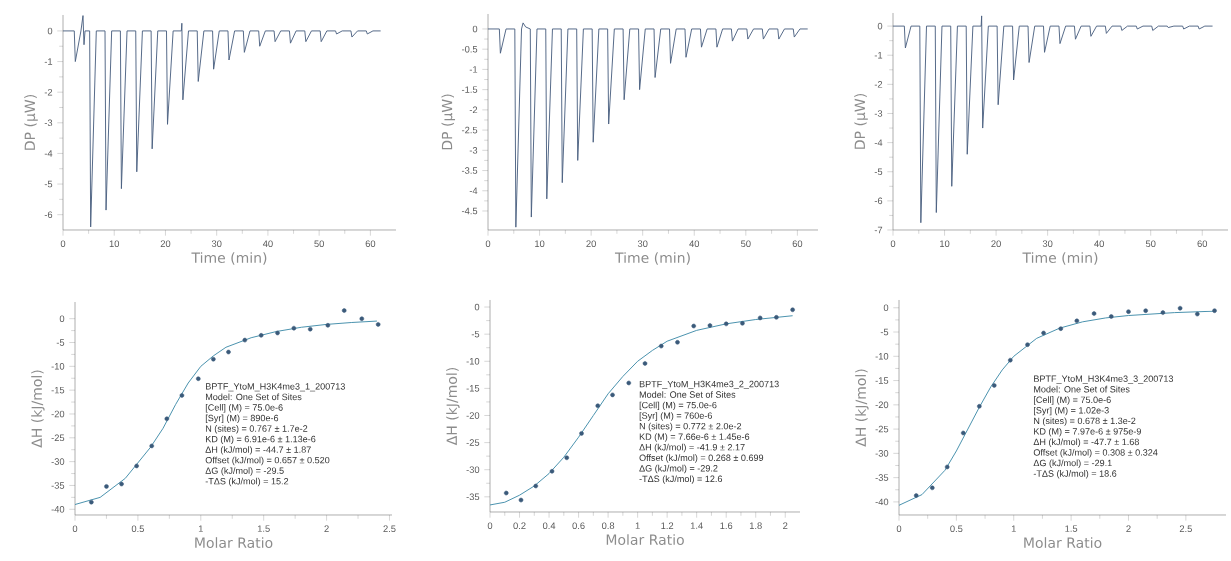 The width and height of the screenshot is (1231, 561). What do you see at coordinates (1072, 400) in the screenshot?
I see `annotation: [Cell] (M) = 75.0e-6` at bounding box center [1072, 400].